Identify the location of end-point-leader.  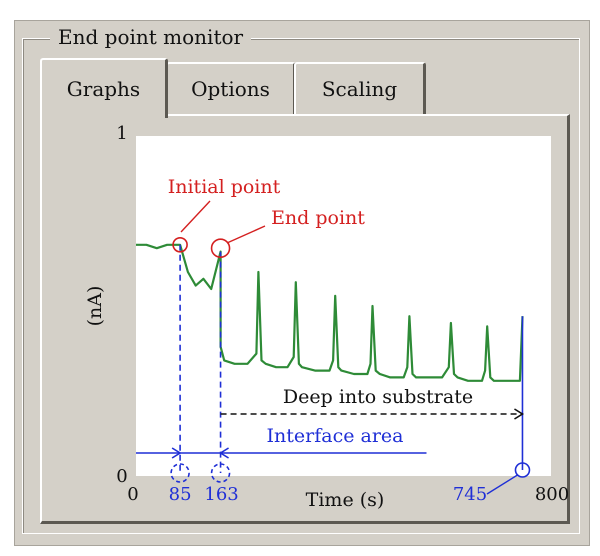
(246, 234).